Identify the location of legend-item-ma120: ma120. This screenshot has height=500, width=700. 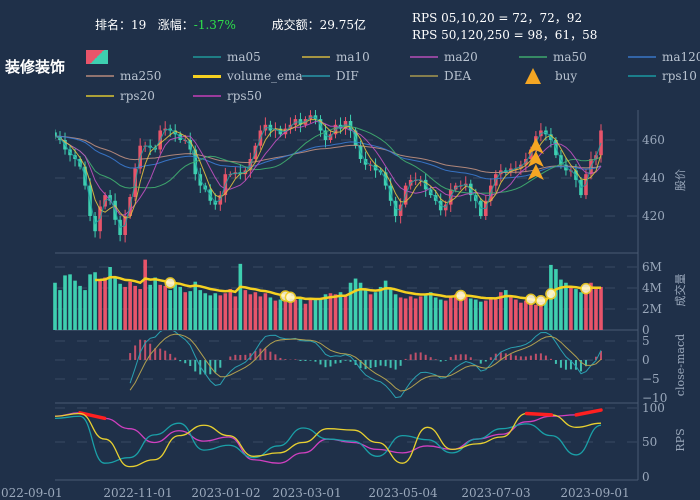
(664, 57).